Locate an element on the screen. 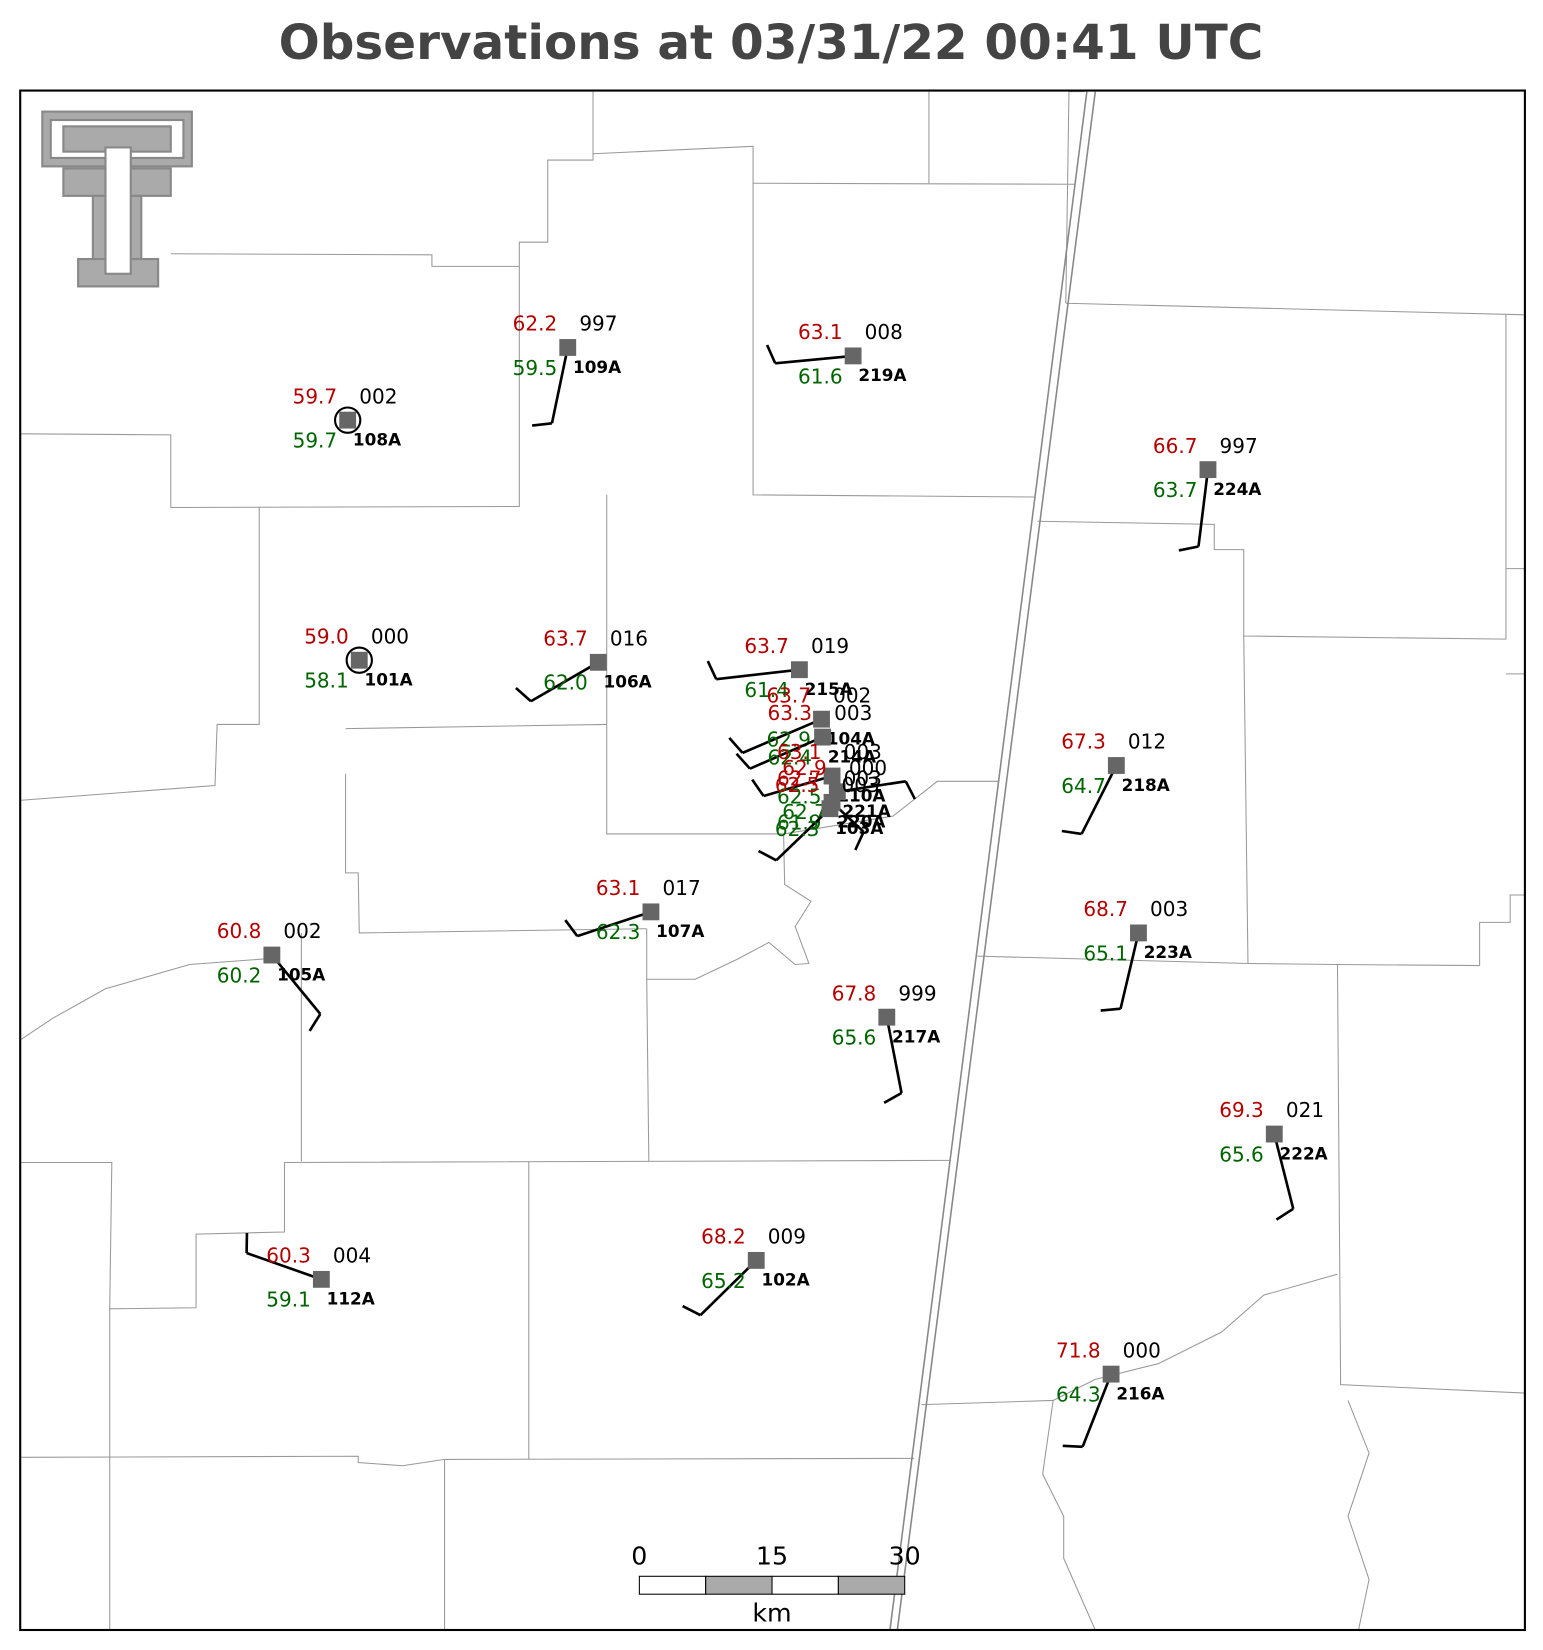  scale-label: 0 is located at coordinates (639, 1556).